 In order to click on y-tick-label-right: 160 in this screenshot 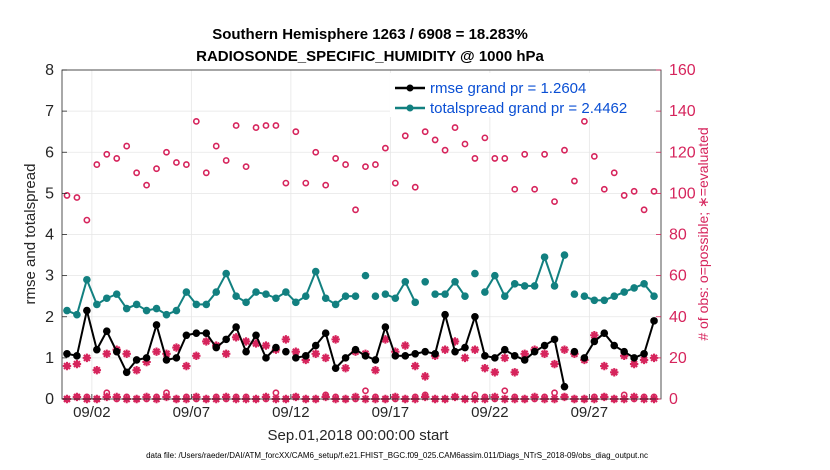, I will do `click(682, 70)`.